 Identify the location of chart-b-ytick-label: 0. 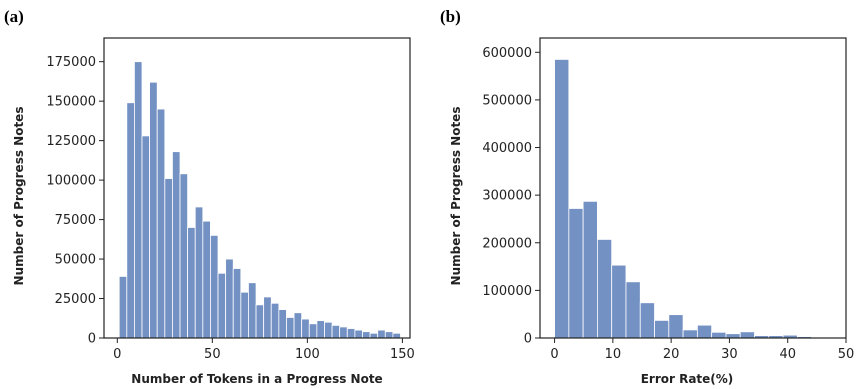
(528, 339).